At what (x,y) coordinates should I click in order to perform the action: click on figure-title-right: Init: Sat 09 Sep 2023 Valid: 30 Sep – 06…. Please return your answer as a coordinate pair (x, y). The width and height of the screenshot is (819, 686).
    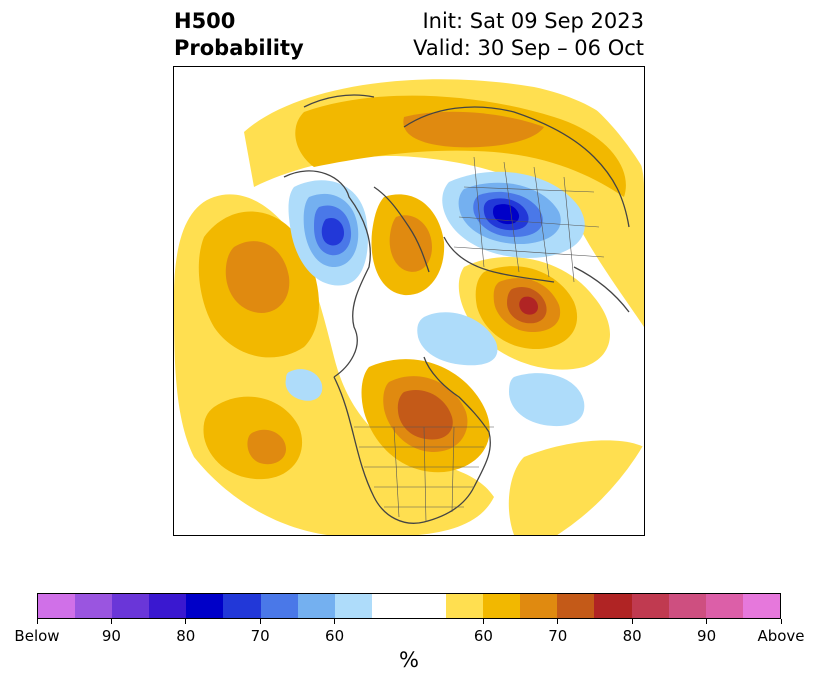
    Looking at the image, I should click on (528, 35).